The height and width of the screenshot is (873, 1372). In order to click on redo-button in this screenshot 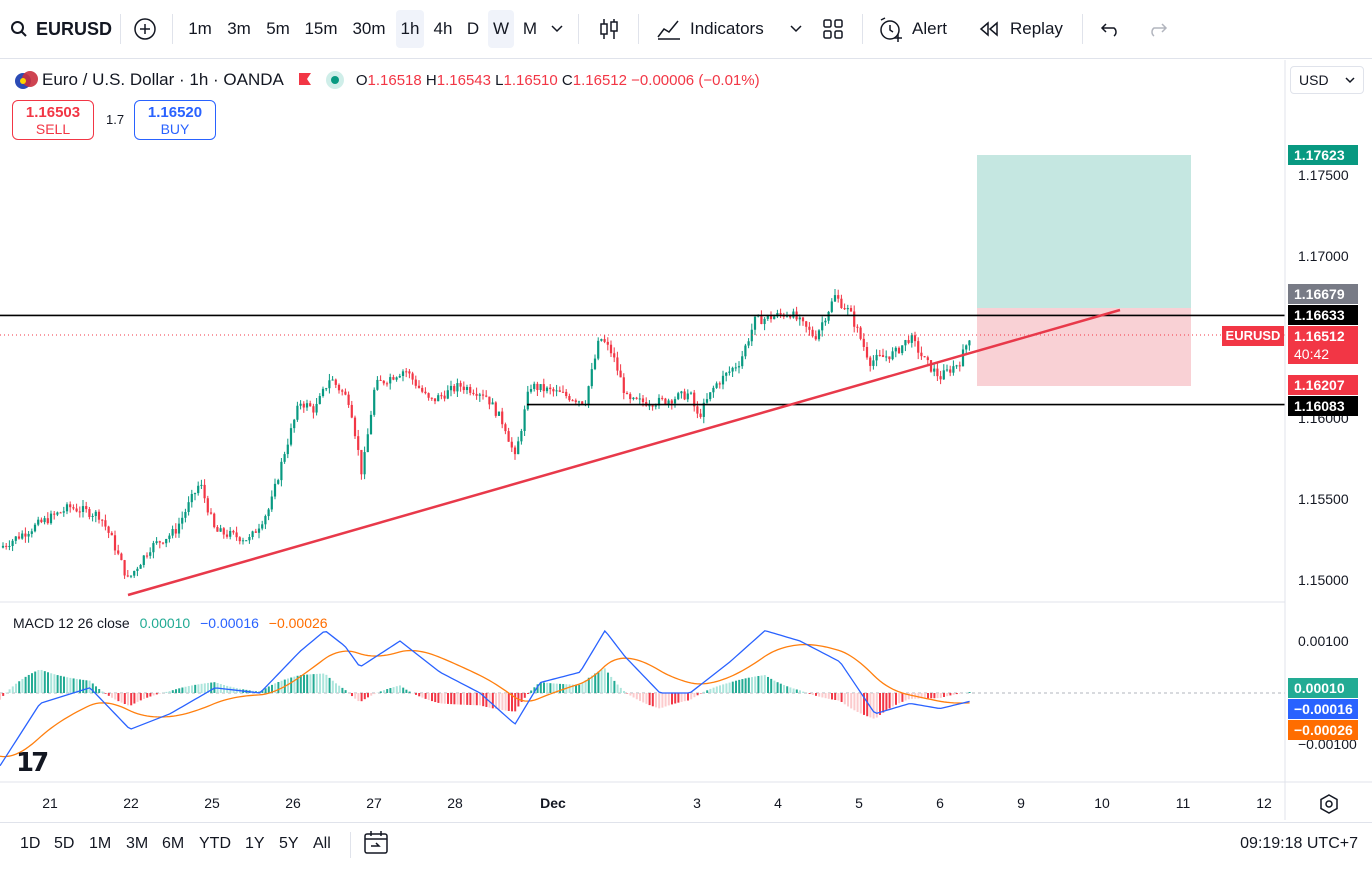, I will do `click(1157, 29)`.